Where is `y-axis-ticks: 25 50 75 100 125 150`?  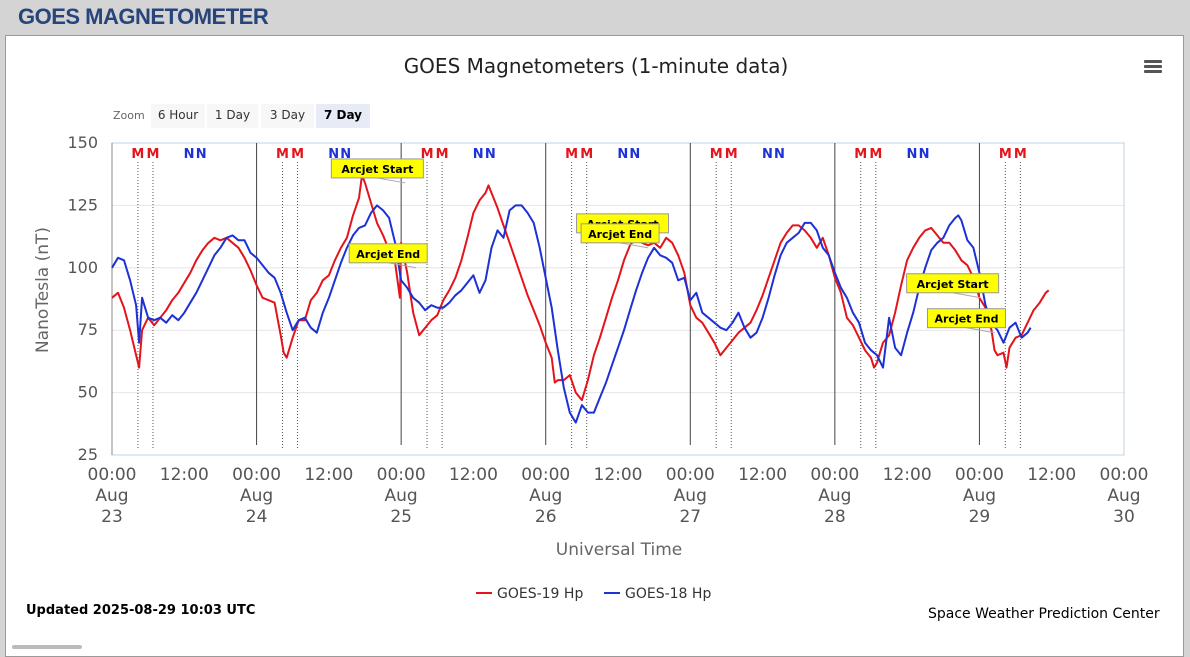
y-axis-ticks: 25 50 75 100 125 150 is located at coordinates (82, 298).